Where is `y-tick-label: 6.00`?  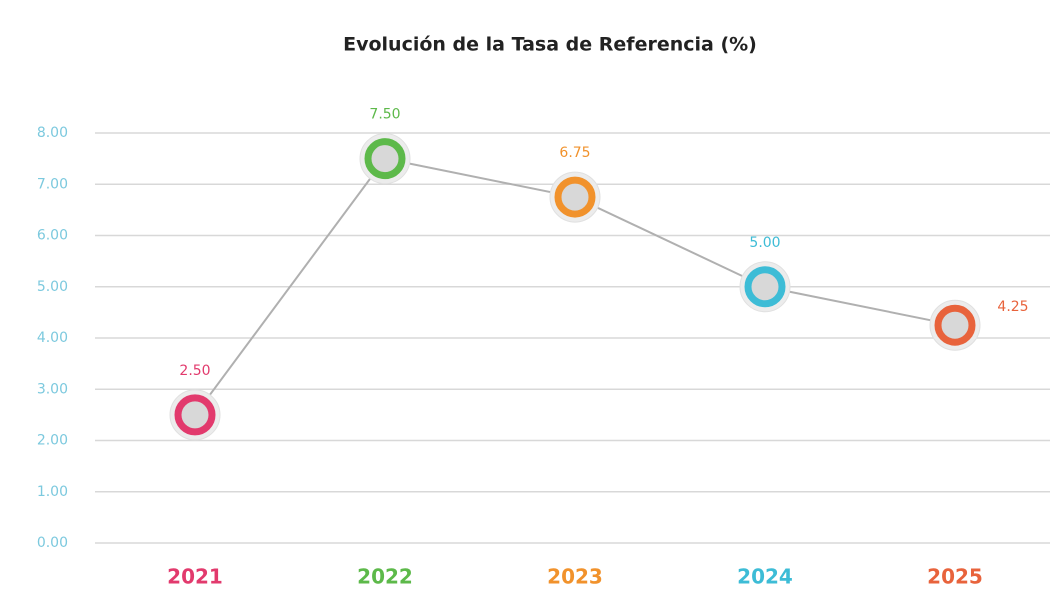
y-tick-label: 6.00 is located at coordinates (52, 236).